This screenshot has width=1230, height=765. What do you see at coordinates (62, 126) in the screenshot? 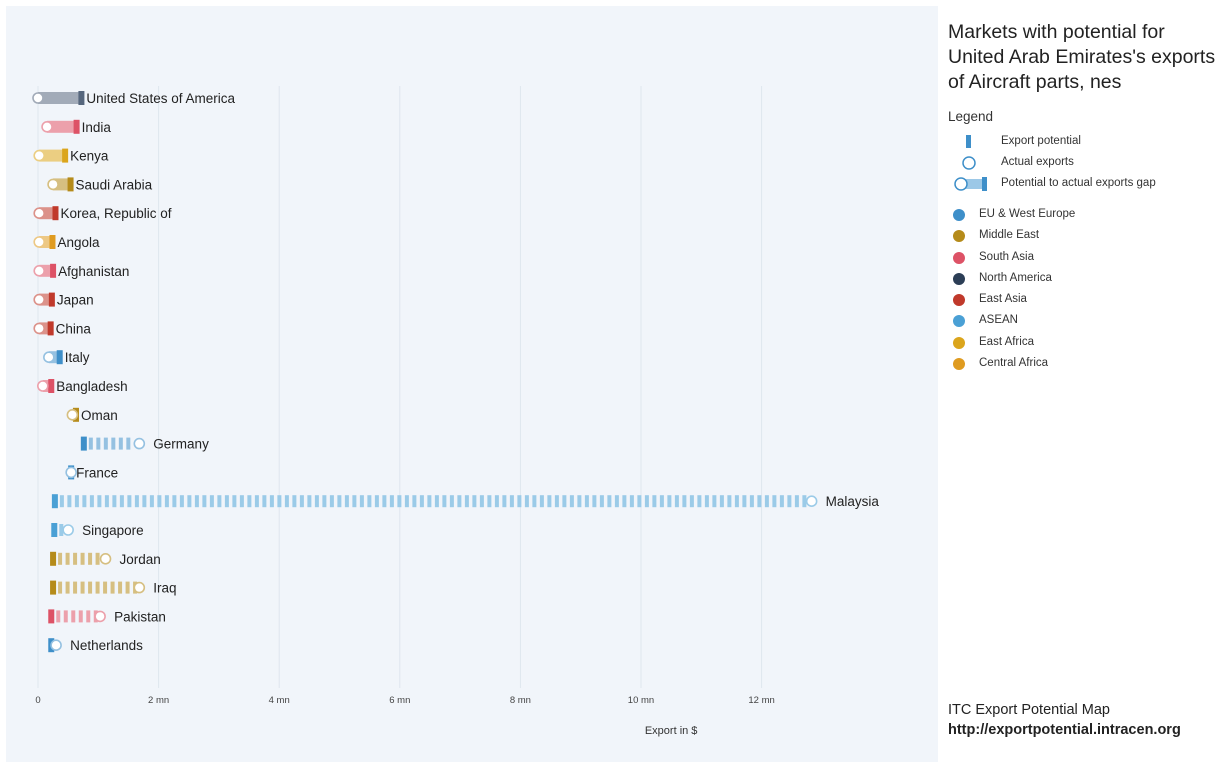
I see `gap-bar` at bounding box center [62, 126].